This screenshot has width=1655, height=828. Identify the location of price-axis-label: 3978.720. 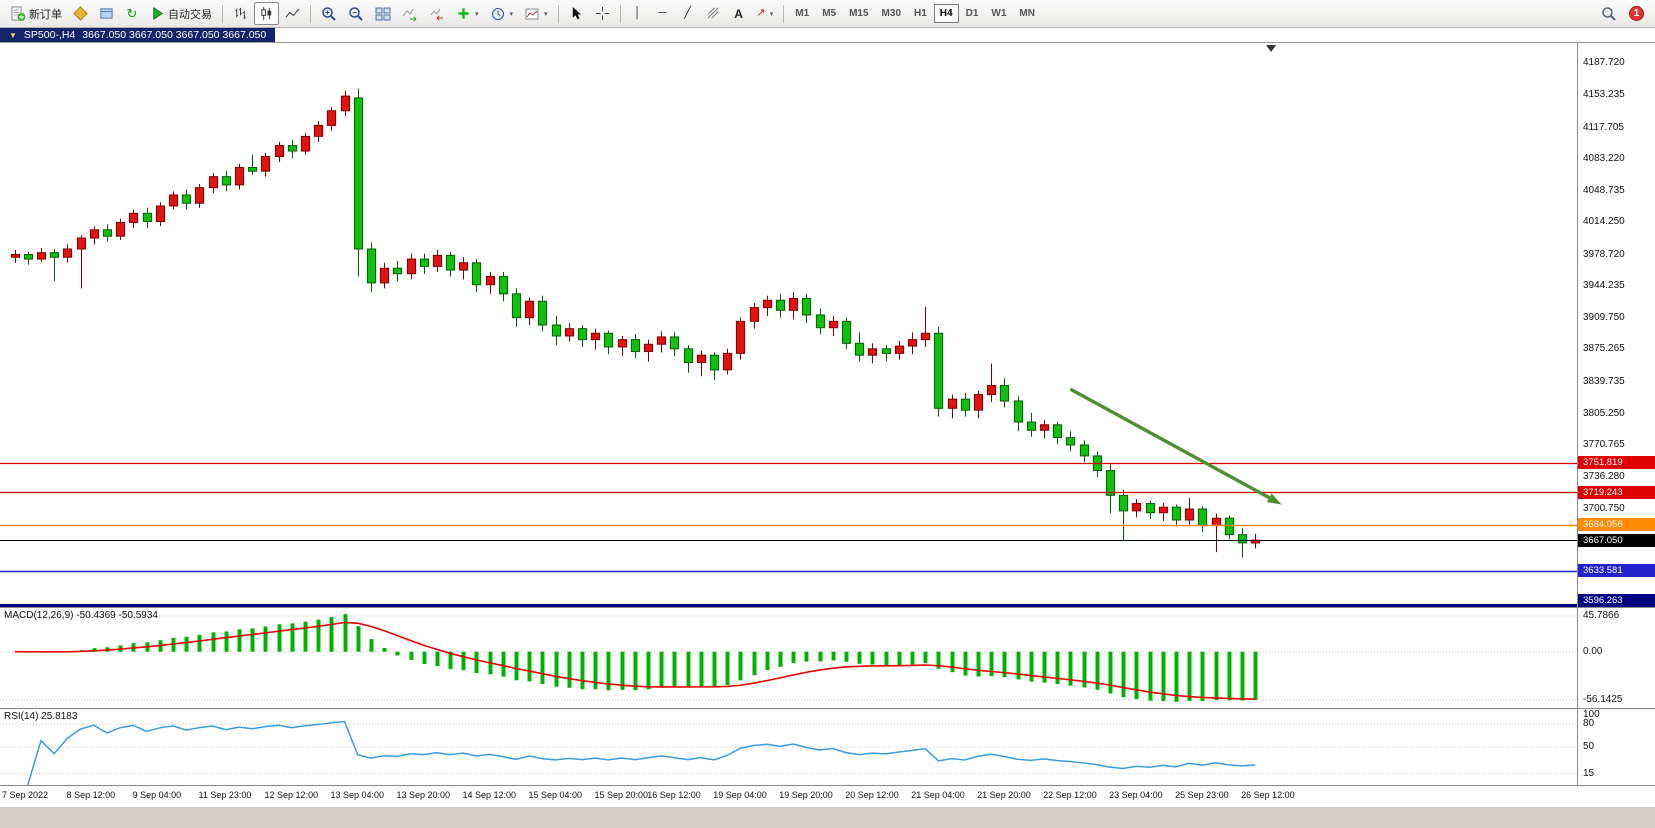
(1604, 254).